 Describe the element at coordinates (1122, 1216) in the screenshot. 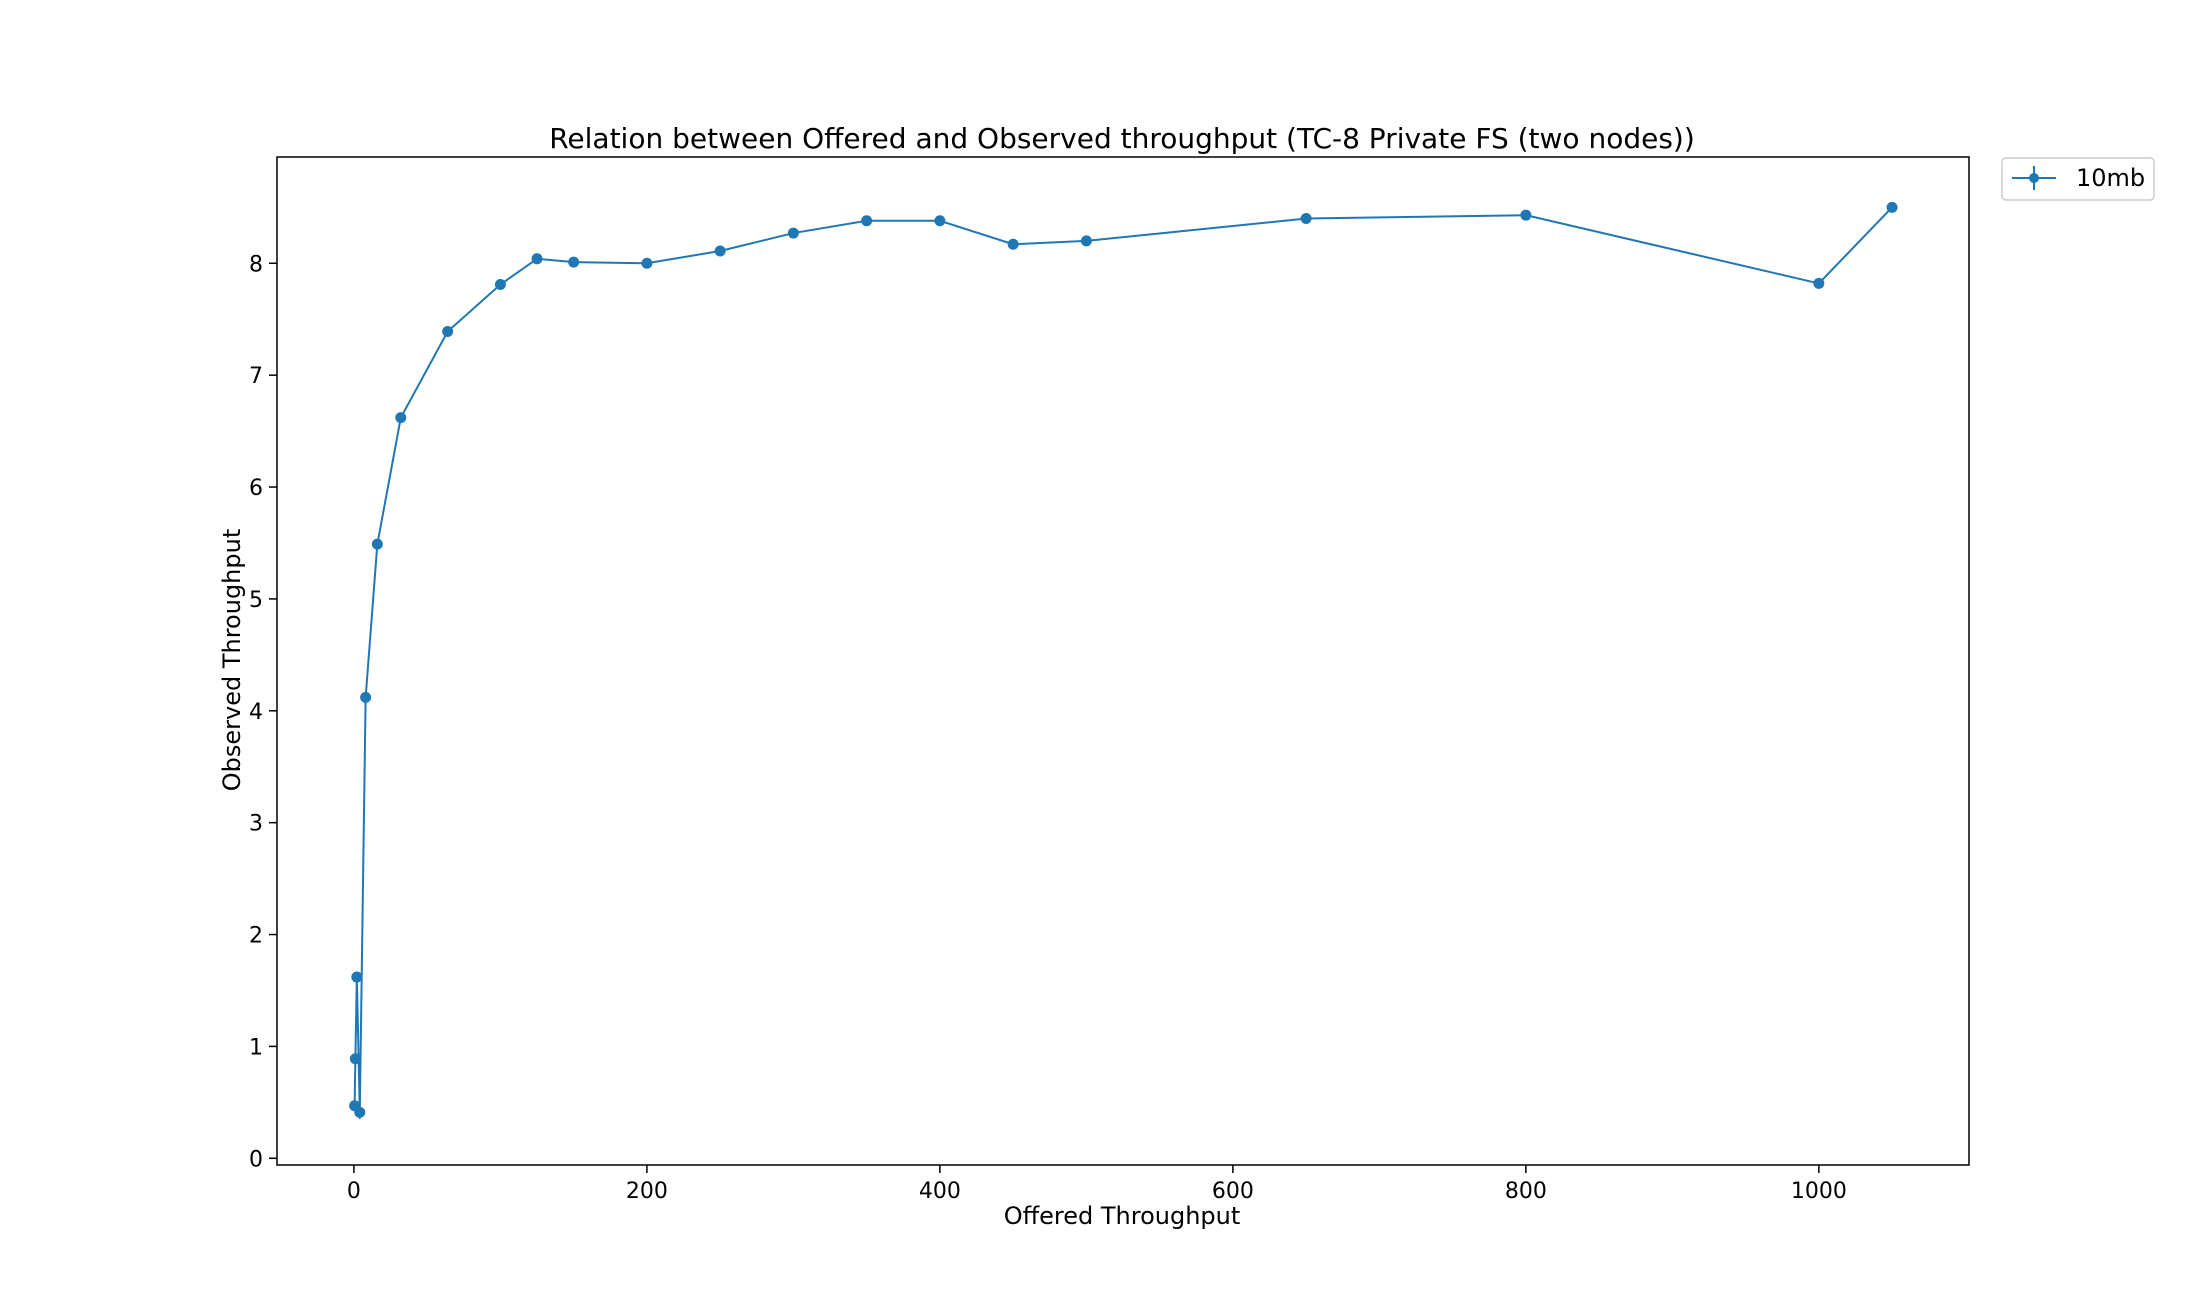

I see `x-axis-label: Offered Throughput` at that location.